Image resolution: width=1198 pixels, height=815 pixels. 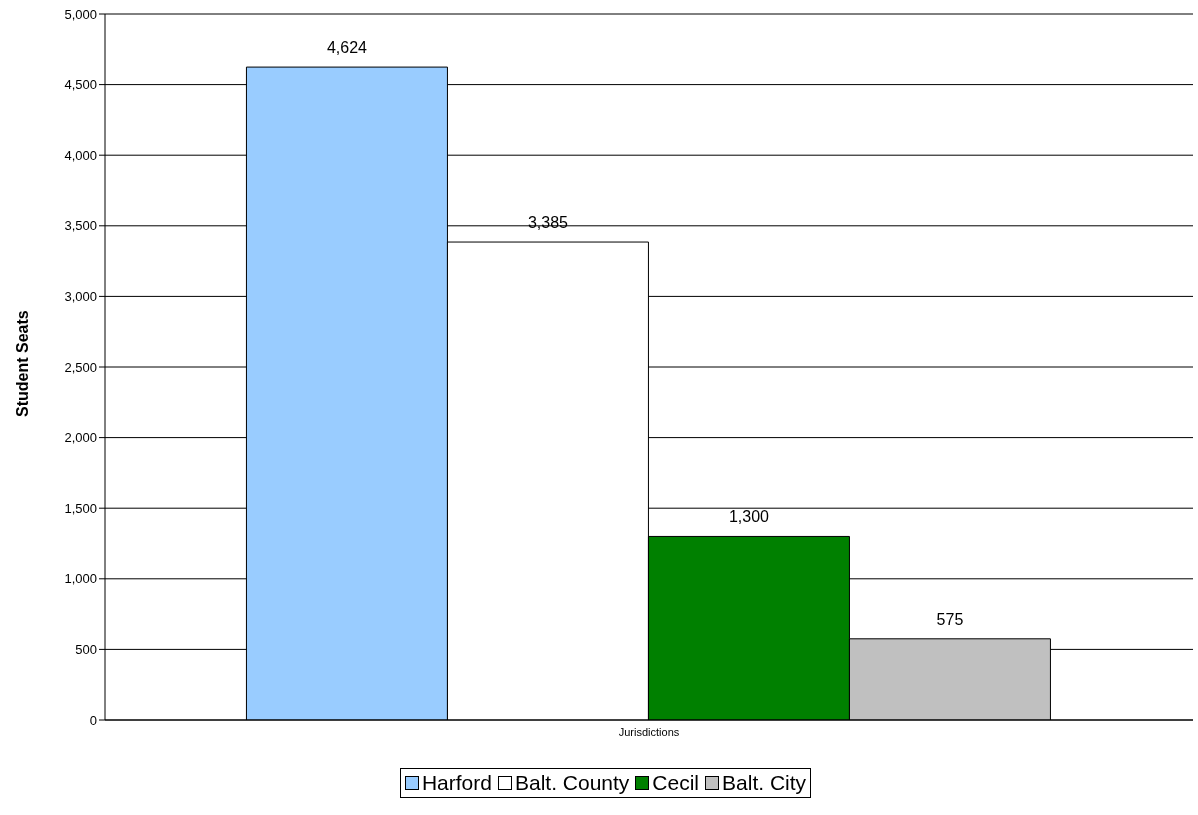 What do you see at coordinates (80, 438) in the screenshot?
I see `y-tick-label: 2,000` at bounding box center [80, 438].